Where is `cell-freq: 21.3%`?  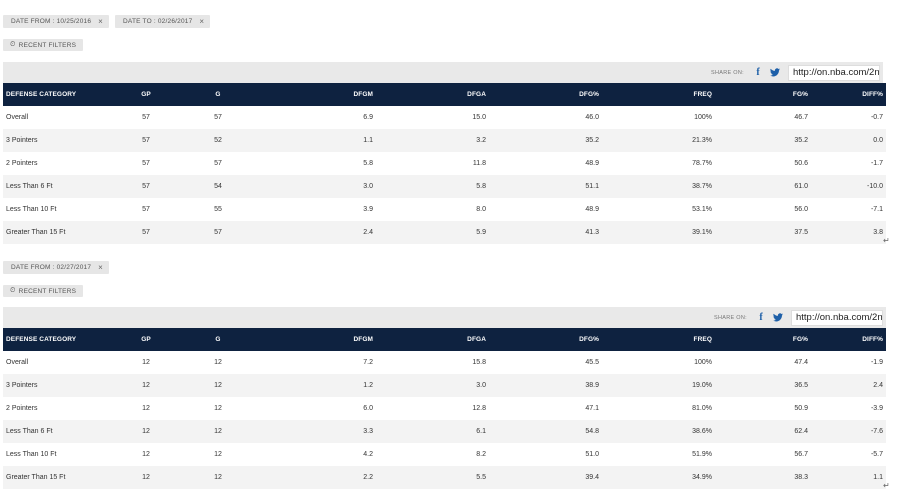 cell-freq: 21.3% is located at coordinates (658, 140).